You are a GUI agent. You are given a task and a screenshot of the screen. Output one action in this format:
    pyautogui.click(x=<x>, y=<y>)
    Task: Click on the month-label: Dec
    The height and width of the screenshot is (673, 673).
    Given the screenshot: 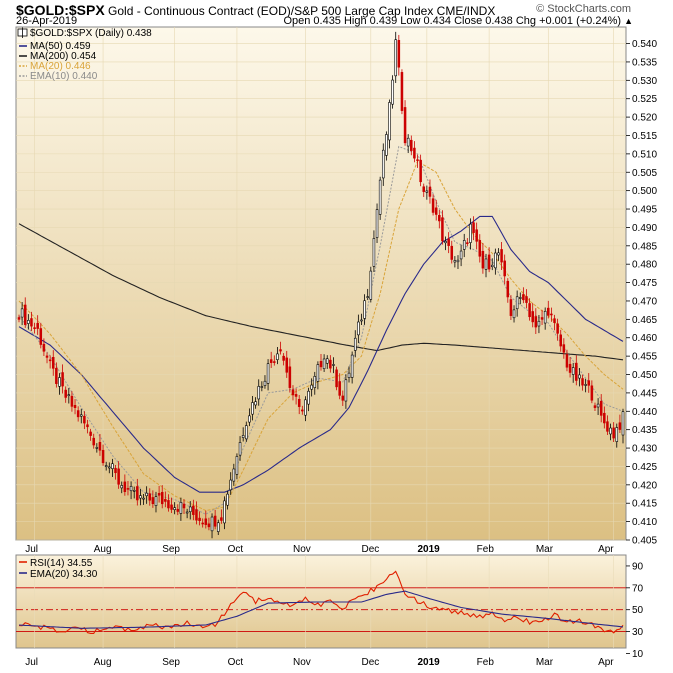 What is the action you would take?
    pyautogui.click(x=370, y=549)
    